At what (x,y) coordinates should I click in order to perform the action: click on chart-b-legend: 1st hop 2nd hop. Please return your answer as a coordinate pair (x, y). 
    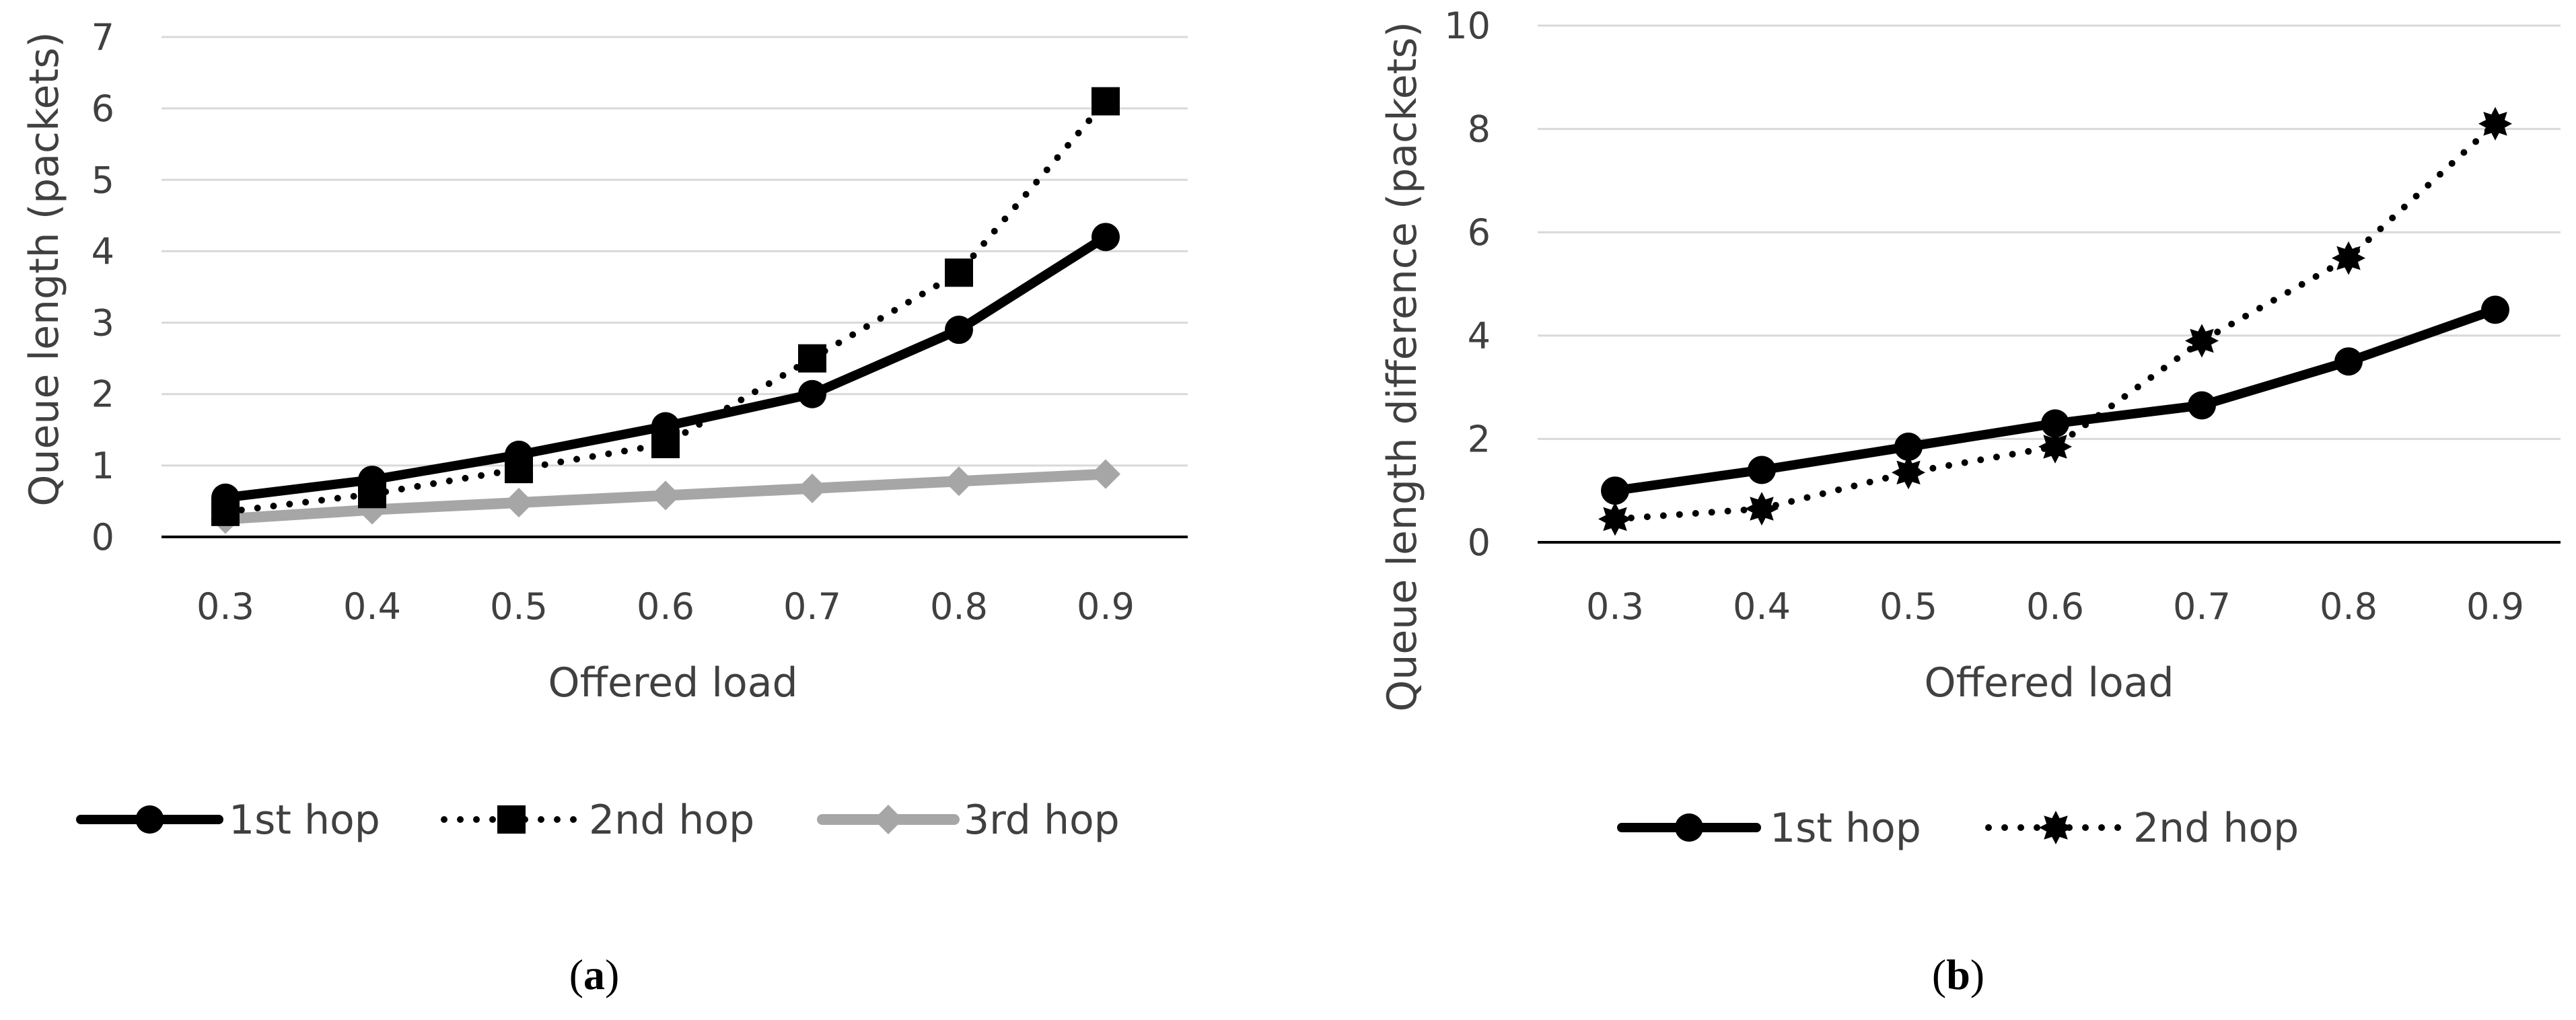
    Looking at the image, I should click on (1958, 829).